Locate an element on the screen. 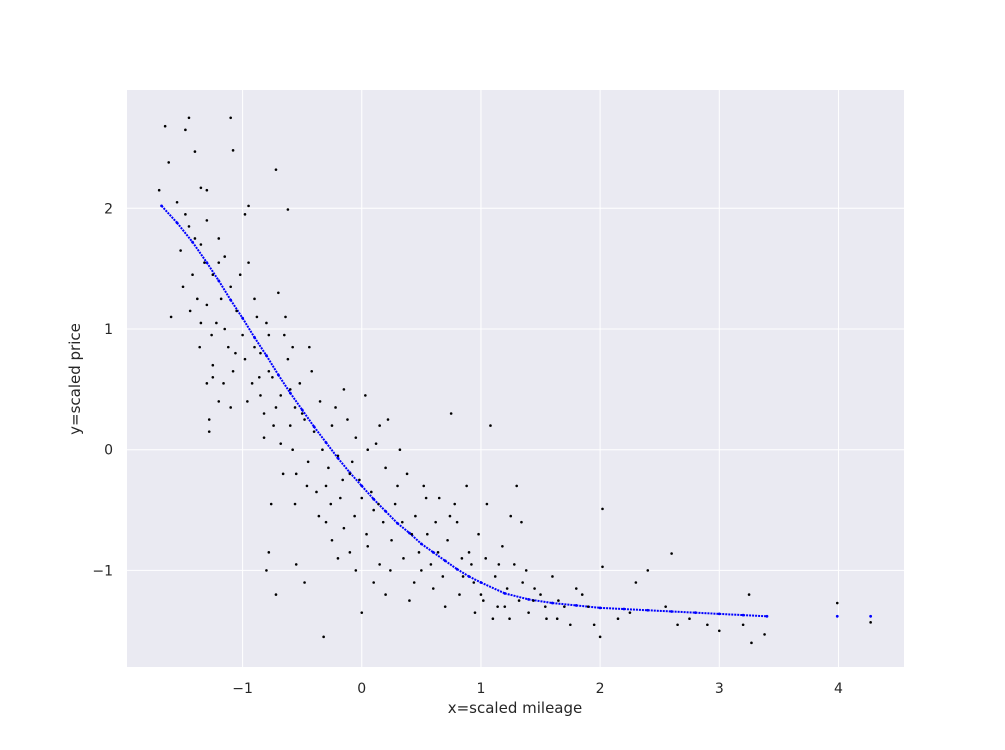 The height and width of the screenshot is (750, 1005). x-axis-label: x=scaled mileage is located at coordinates (515, 708).